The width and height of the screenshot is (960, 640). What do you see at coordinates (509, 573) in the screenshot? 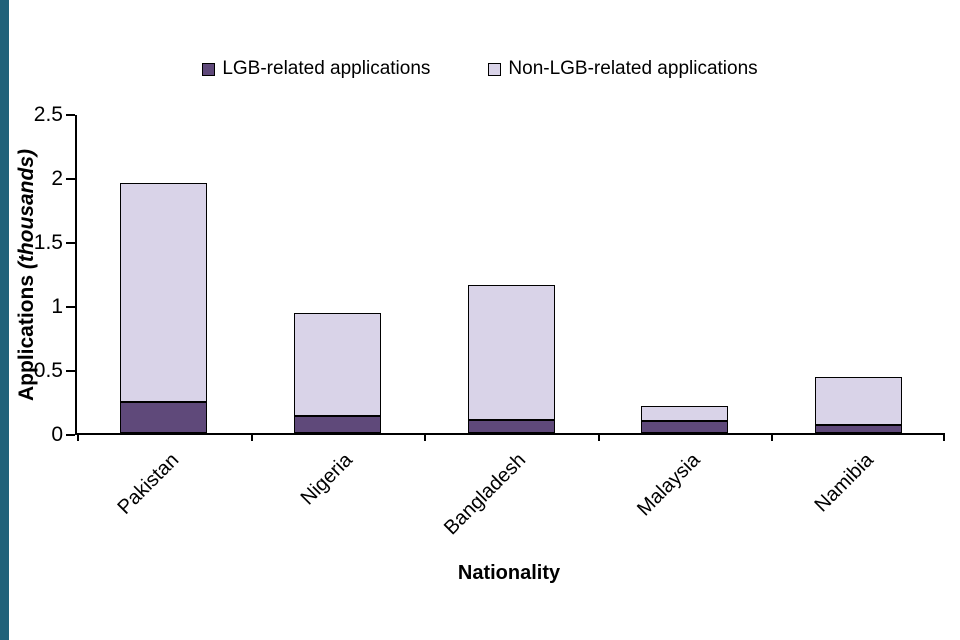
I see `x-axis-title: Nationality` at bounding box center [509, 573].